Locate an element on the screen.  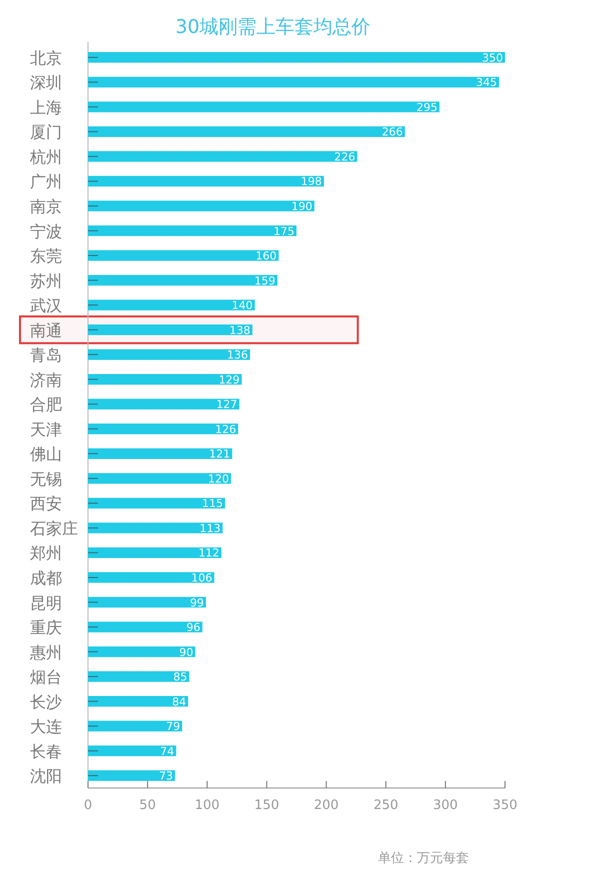
y-tick-label: 宁波 is located at coordinates (46, 231).